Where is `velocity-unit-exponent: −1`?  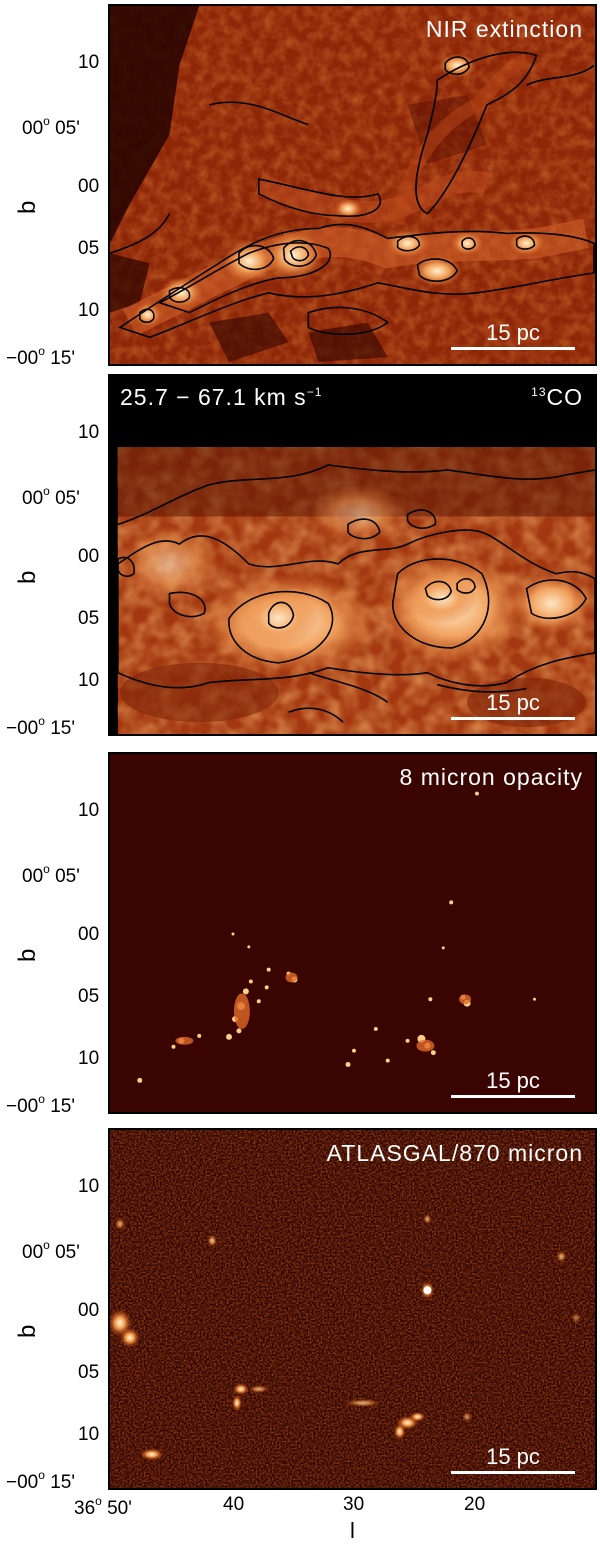
velocity-unit-exponent: −1 is located at coordinates (314, 392).